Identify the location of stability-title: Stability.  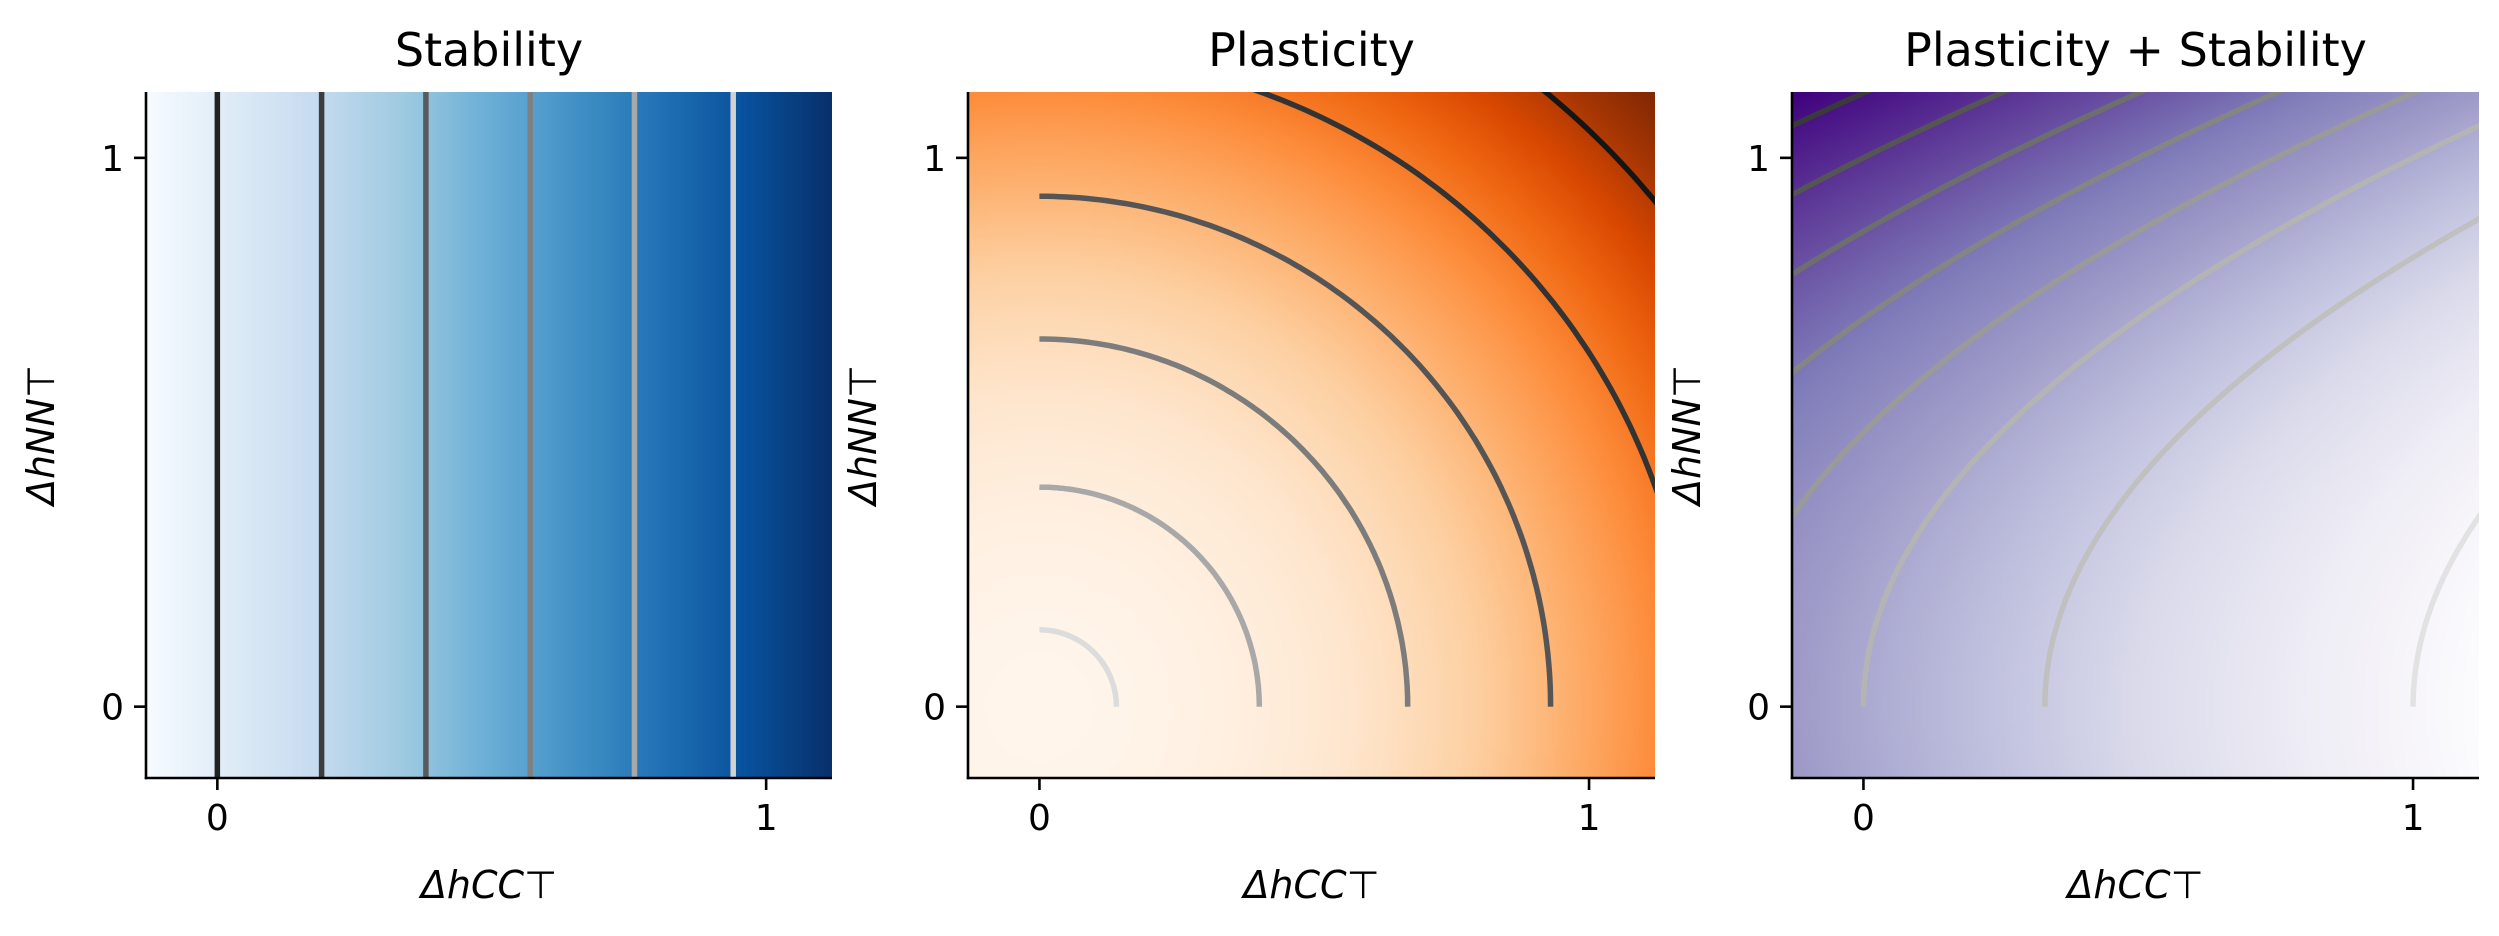
(489, 50).